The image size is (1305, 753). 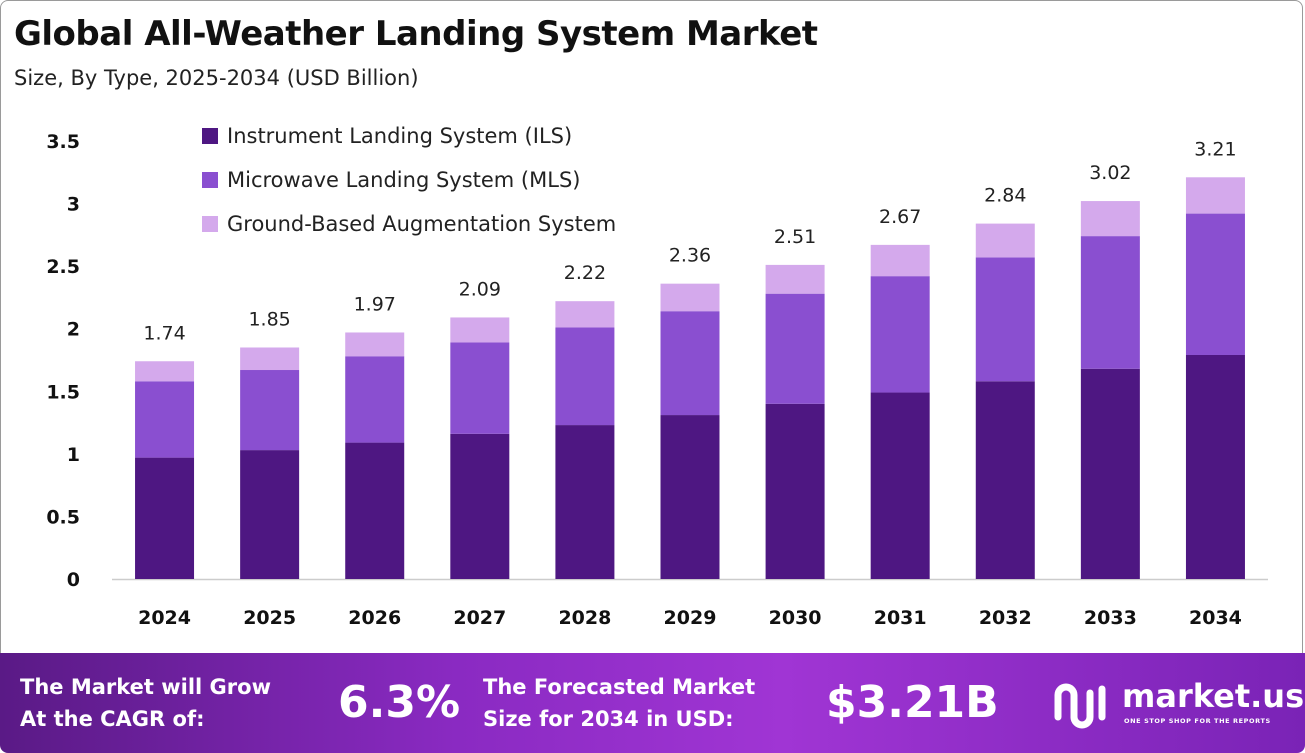 I want to click on forecast-value: $3.21B, so click(x=912, y=702).